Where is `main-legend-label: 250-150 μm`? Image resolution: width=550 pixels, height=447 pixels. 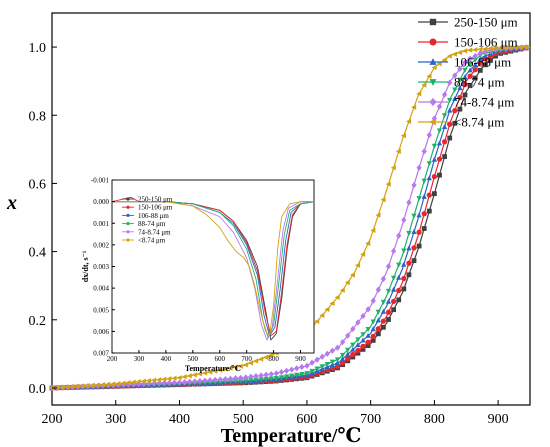 main-legend-label: 250-150 μm is located at coordinates (486, 22).